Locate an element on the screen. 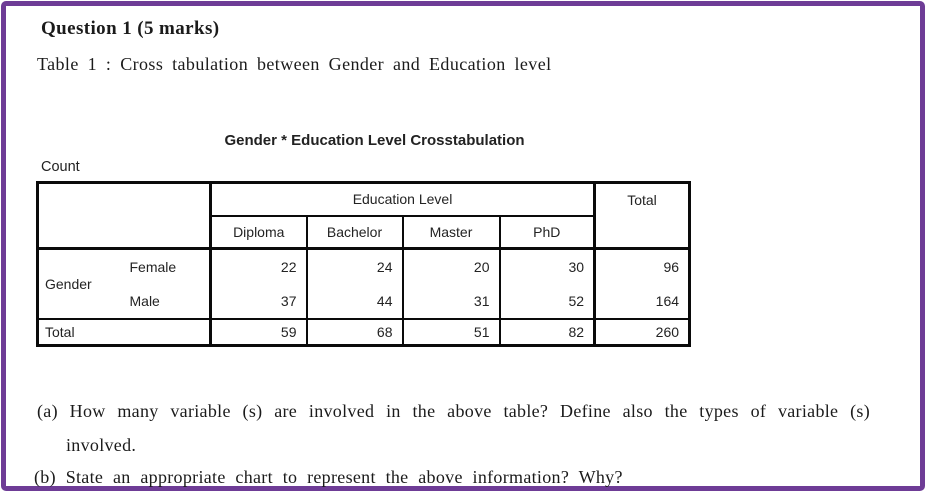 The image size is (930, 498). header-row-columns: Diploma Bachelor Master PhD is located at coordinates (364, 232).